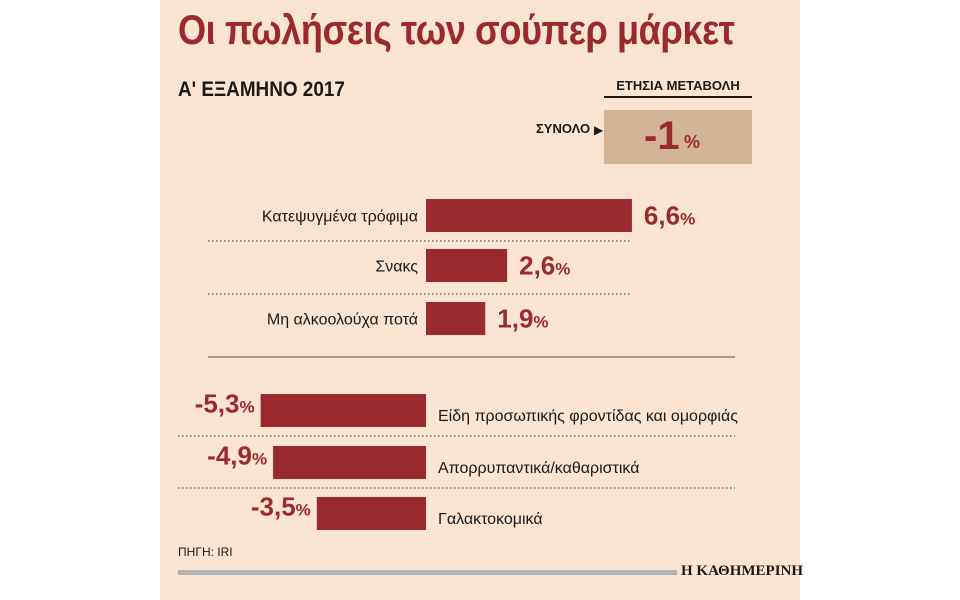  What do you see at coordinates (662, 136) in the screenshot?
I see `total-value: -1` at bounding box center [662, 136].